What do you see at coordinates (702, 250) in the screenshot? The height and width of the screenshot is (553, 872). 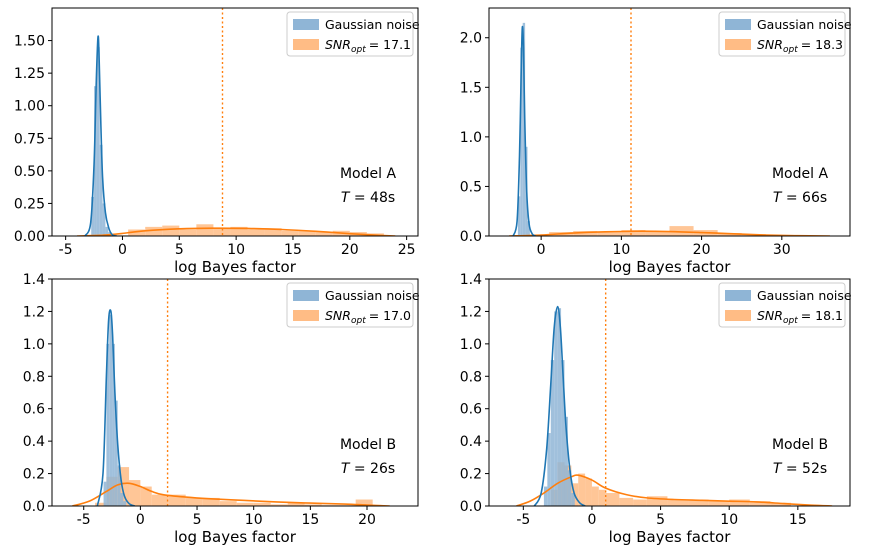 I see `x-tick-label: 20` at bounding box center [702, 250].